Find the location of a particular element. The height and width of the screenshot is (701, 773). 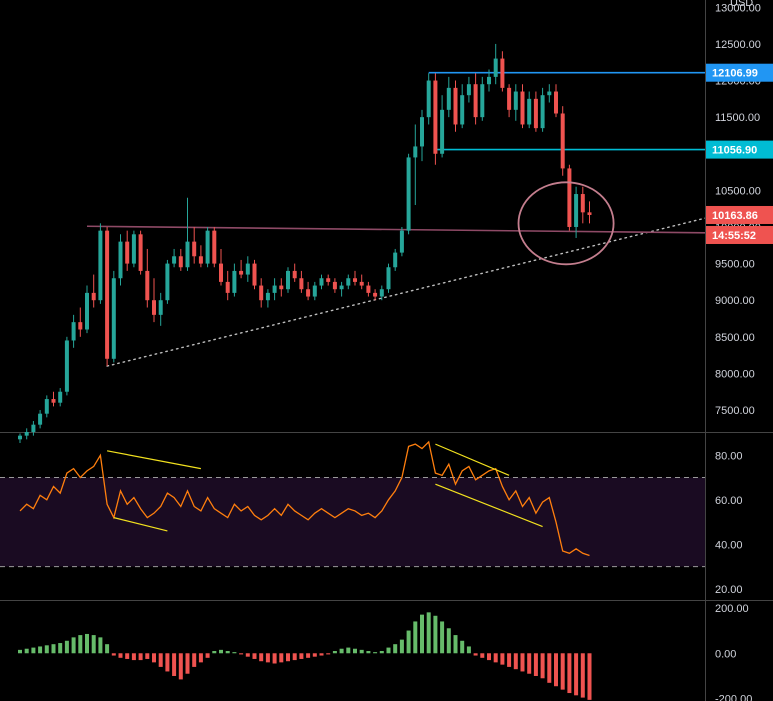

histogram-axis-label: -200.00 is located at coordinates (733, 697).